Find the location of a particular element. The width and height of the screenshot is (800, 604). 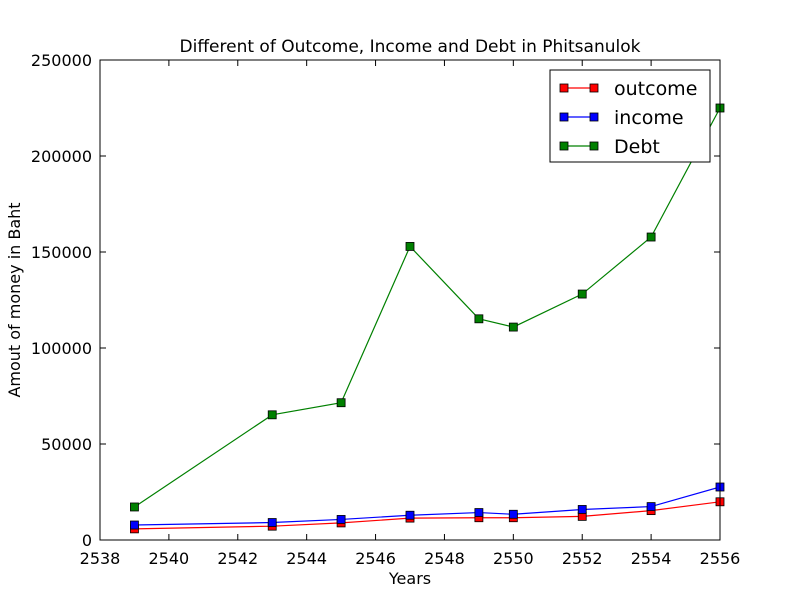

legend-marker-left-debt is located at coordinates (564, 146).